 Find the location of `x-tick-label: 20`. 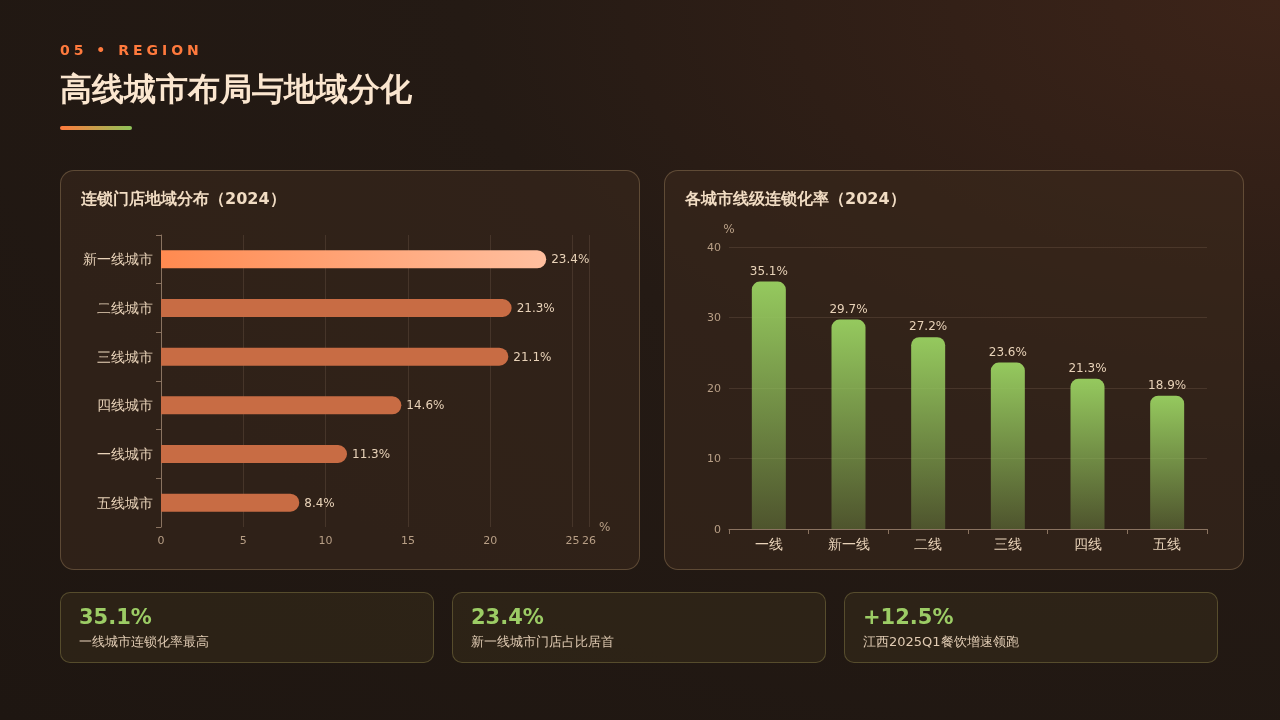

x-tick-label: 20 is located at coordinates (490, 540).